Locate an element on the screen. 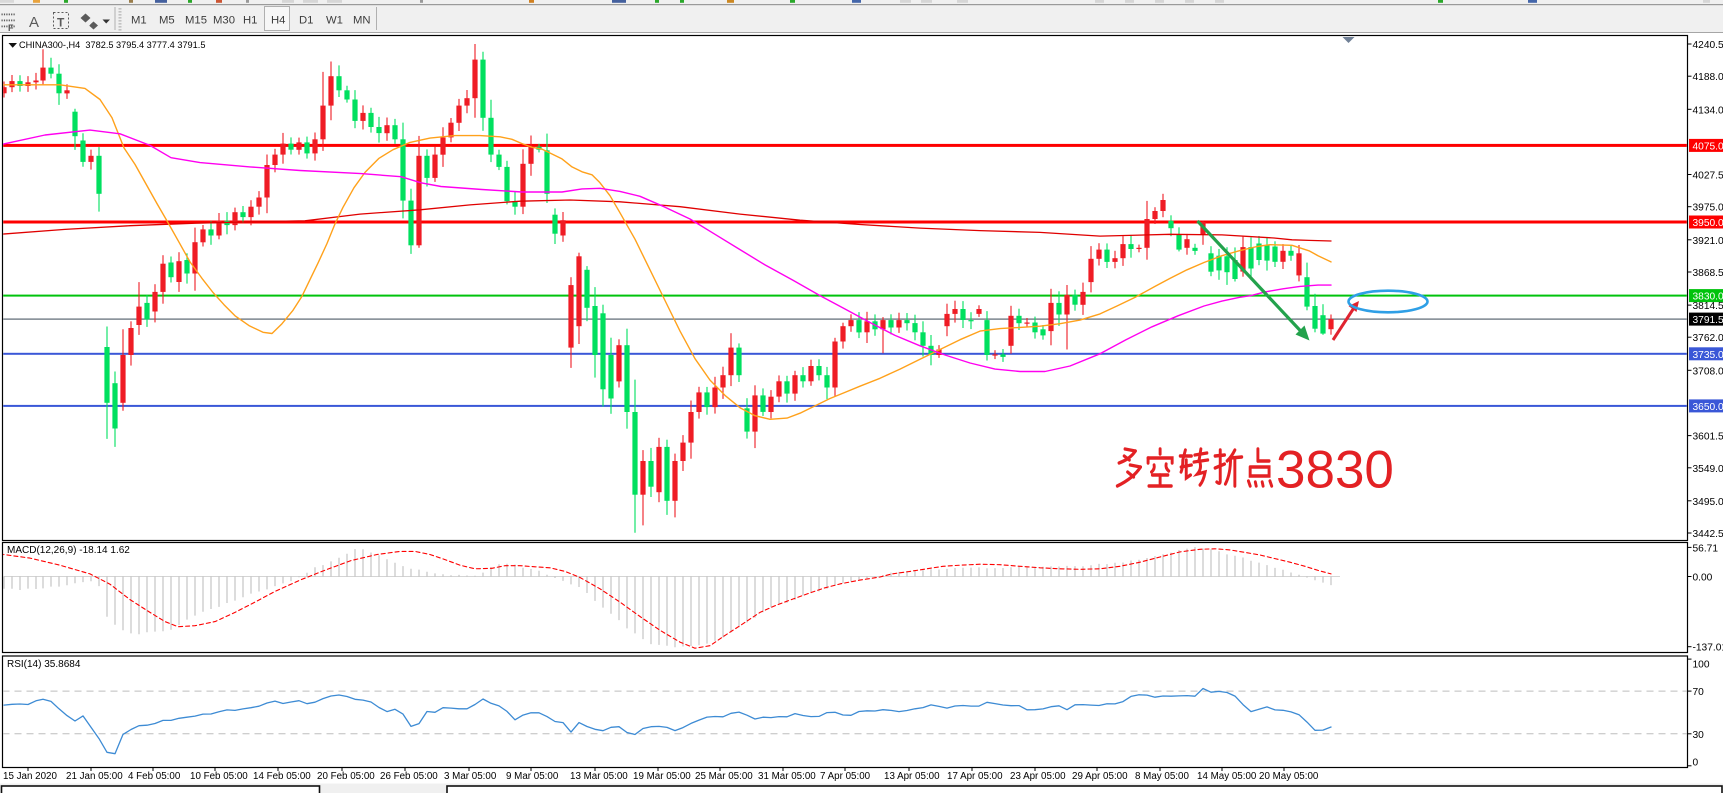 This screenshot has width=1723, height=793. svg-text: H1 is located at coordinates (250, 21).